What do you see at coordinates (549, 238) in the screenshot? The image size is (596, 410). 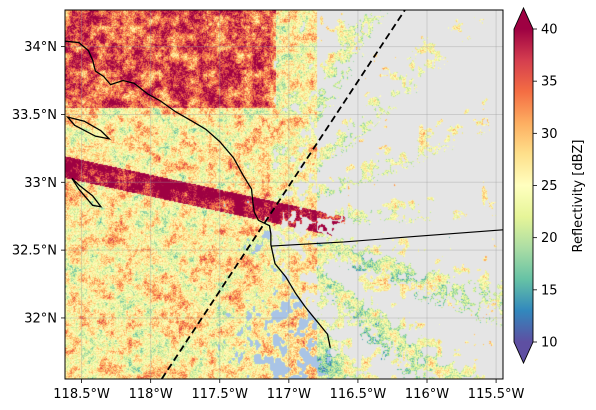 I see `colorbar-tick-label: 20` at bounding box center [549, 238].